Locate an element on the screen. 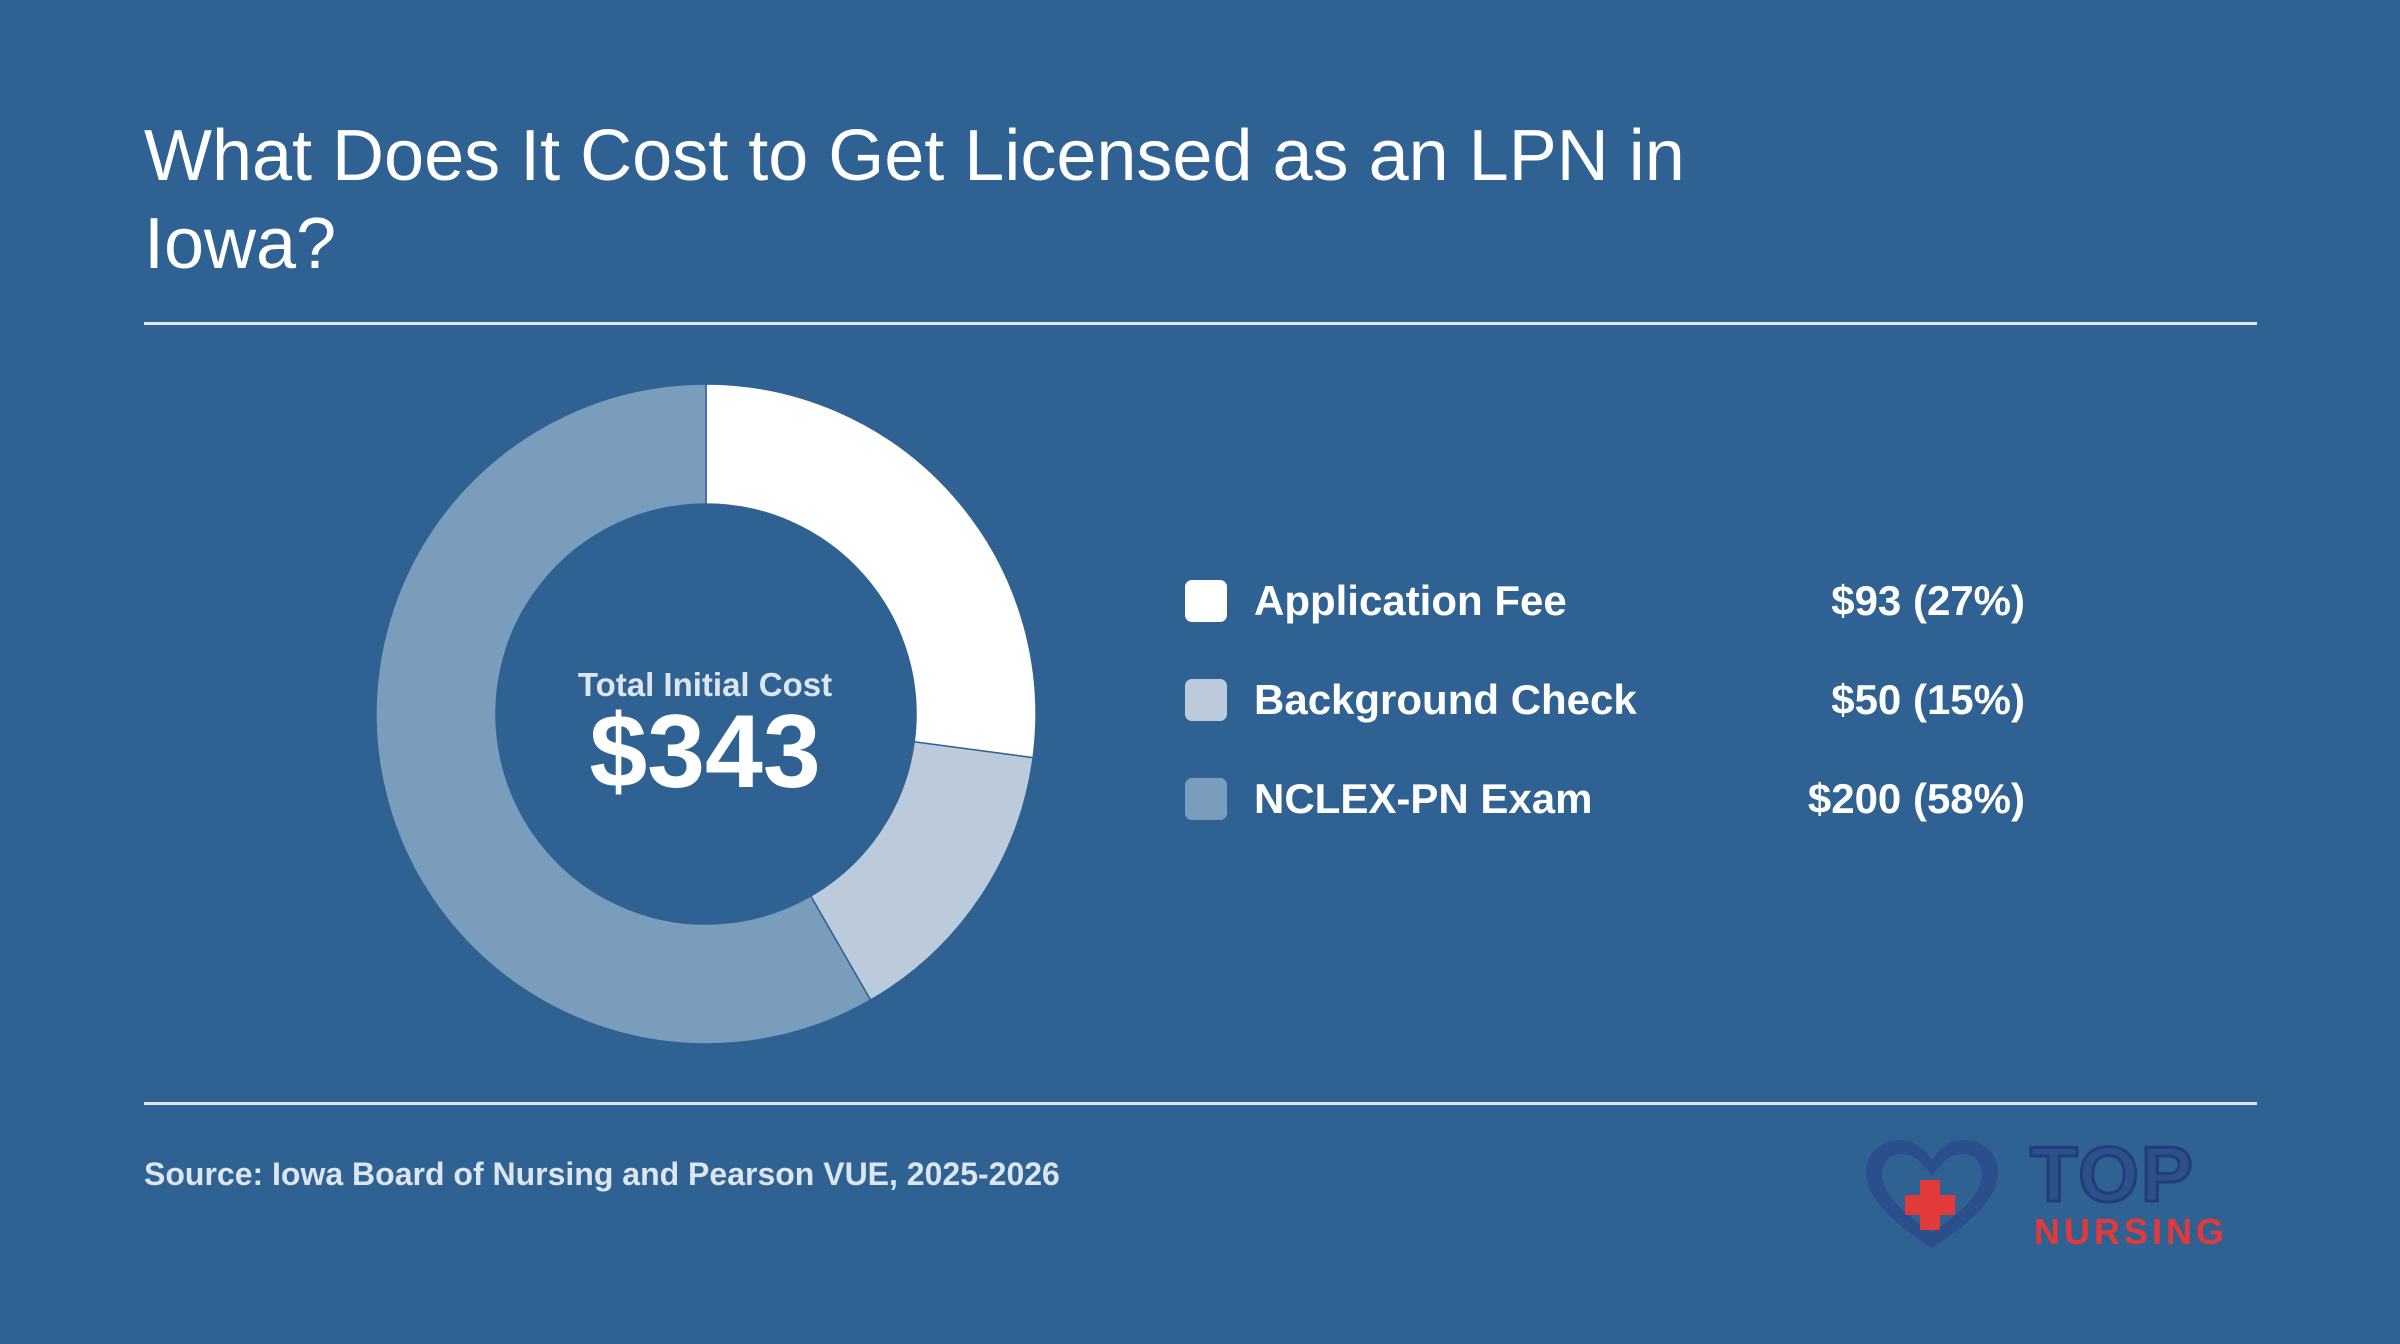 This screenshot has width=2400, height=1344. legend-value: $50 (15%) is located at coordinates (1928, 699).